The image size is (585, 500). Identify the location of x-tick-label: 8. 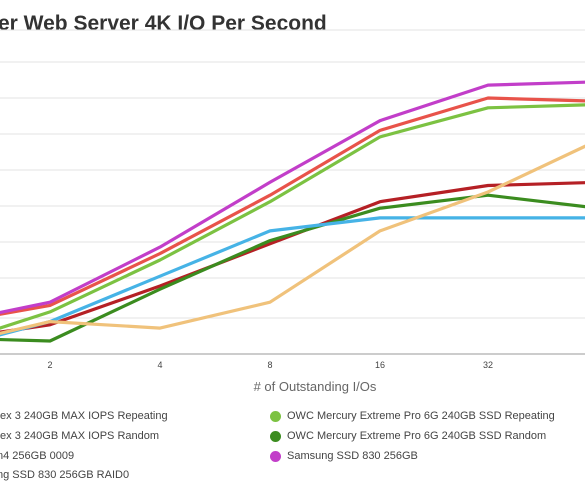
(269, 365).